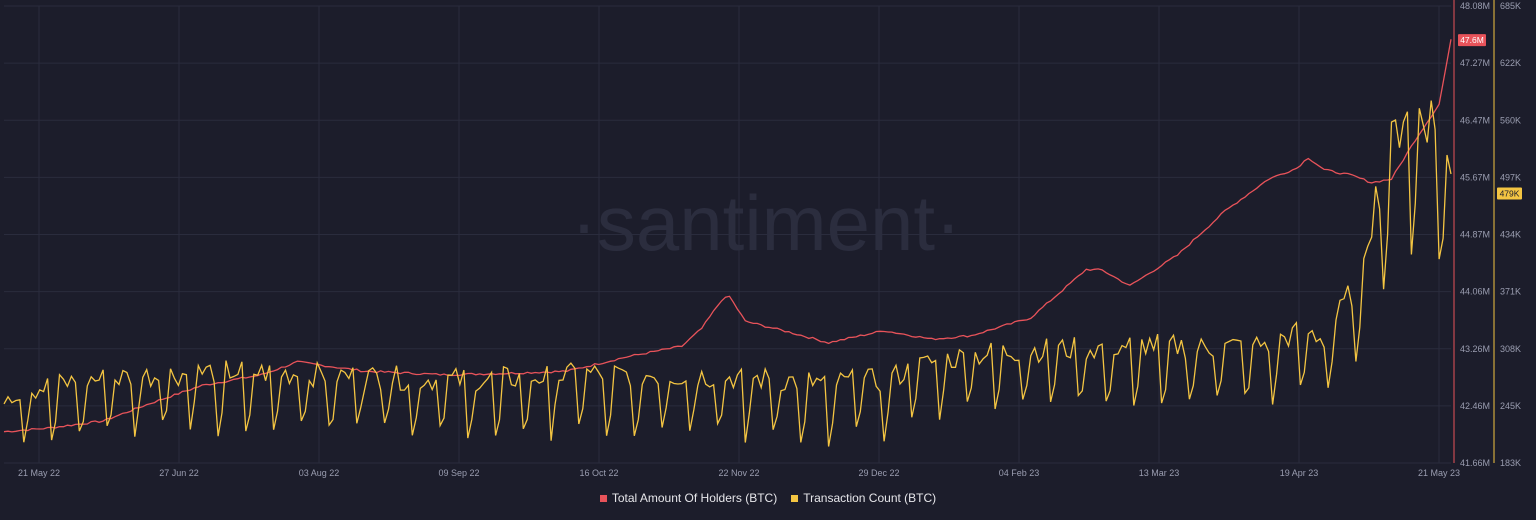 This screenshot has height=520, width=1536. Describe the element at coordinates (870, 498) in the screenshot. I see `legend-label-transactions: Transaction Count (BTC)` at that location.